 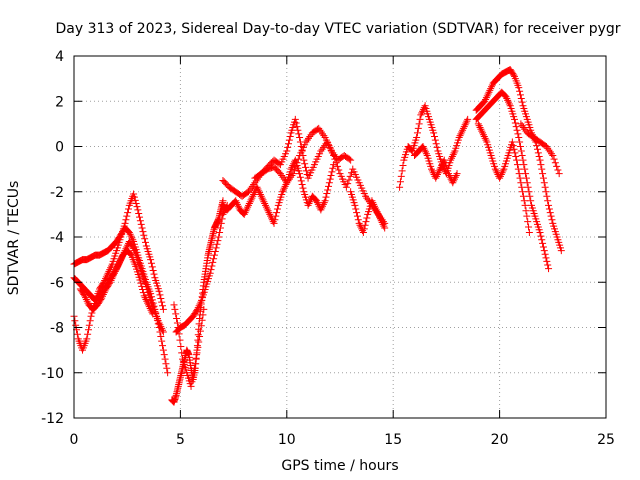 What do you see at coordinates (74, 440) in the screenshot?
I see `x-tick-label: 0` at bounding box center [74, 440].